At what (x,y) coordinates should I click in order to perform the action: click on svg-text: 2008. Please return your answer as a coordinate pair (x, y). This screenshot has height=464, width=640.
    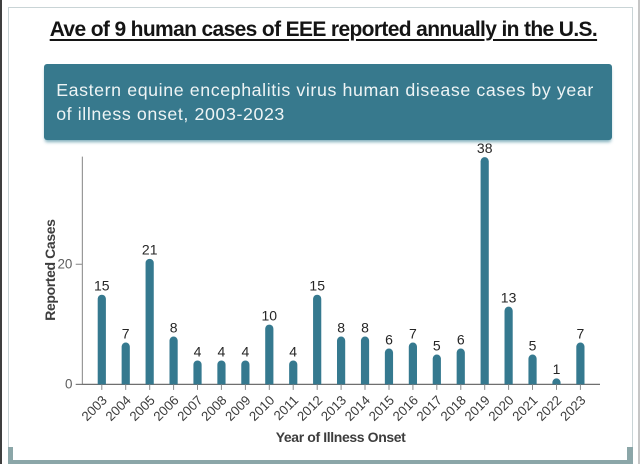
    Looking at the image, I should click on (213, 408).